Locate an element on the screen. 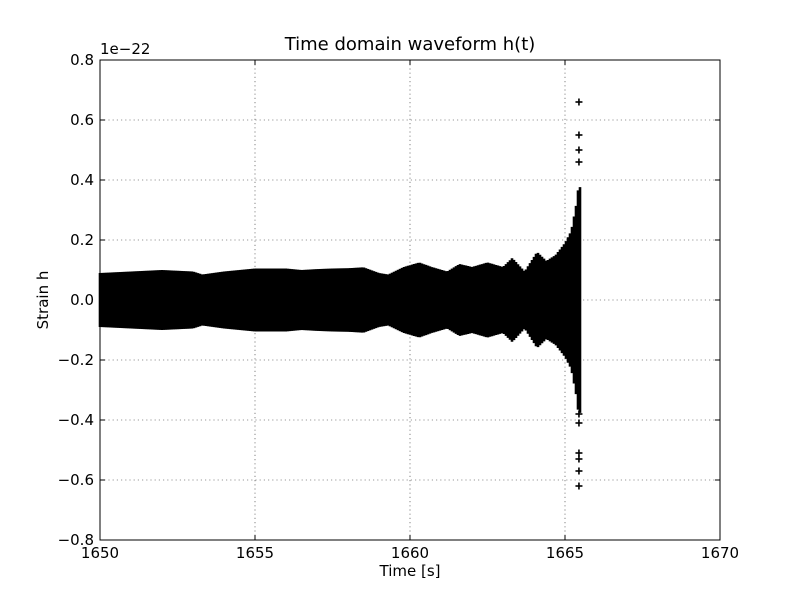 The width and height of the screenshot is (800, 600). y-axis-label: Strain h is located at coordinates (43, 300).